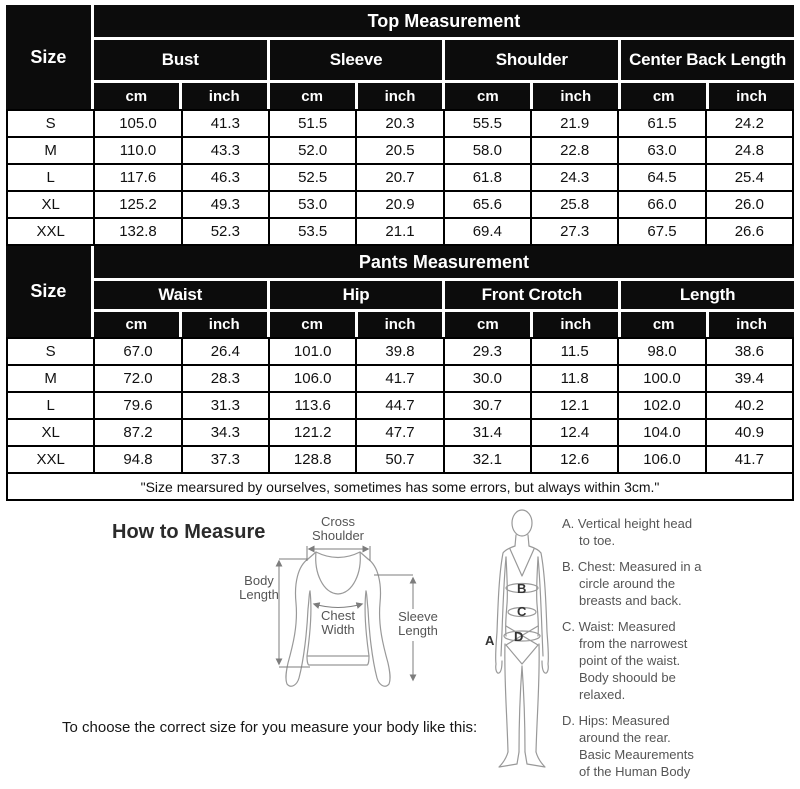 The height and width of the screenshot is (789, 800). Describe the element at coordinates (51, 150) in the screenshot. I see `size-row-label: M` at that location.